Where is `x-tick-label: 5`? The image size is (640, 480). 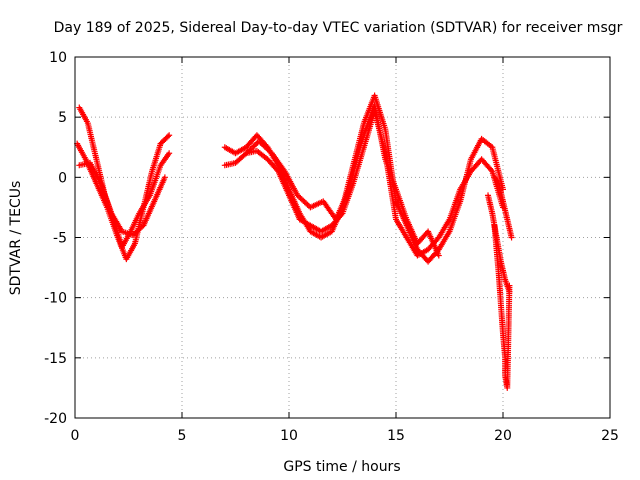
x-tick-label: 5 is located at coordinates (182, 436).